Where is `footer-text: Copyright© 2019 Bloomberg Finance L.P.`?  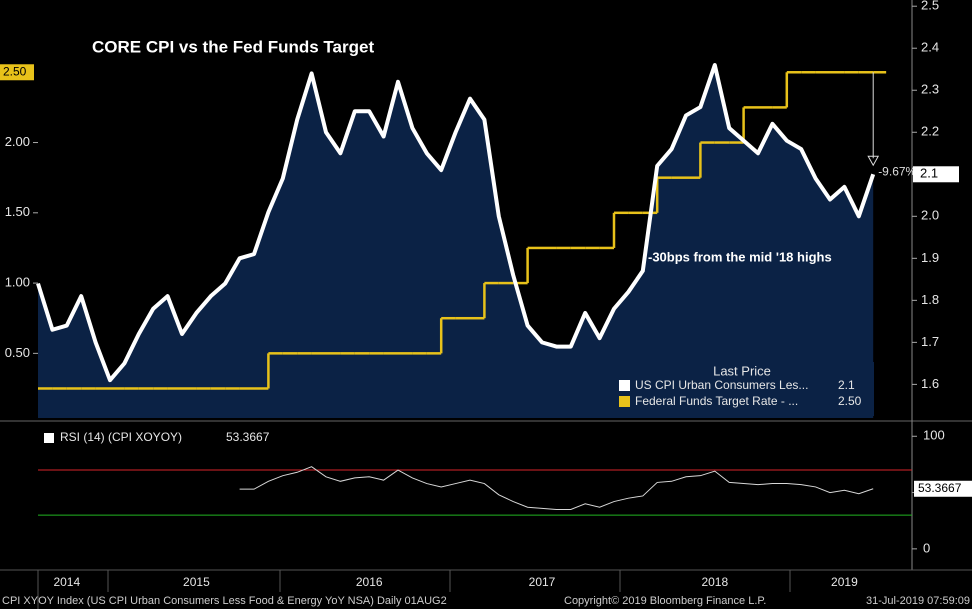 footer-text: Copyright© 2019 Bloomberg Finance L.P. is located at coordinates (665, 601).